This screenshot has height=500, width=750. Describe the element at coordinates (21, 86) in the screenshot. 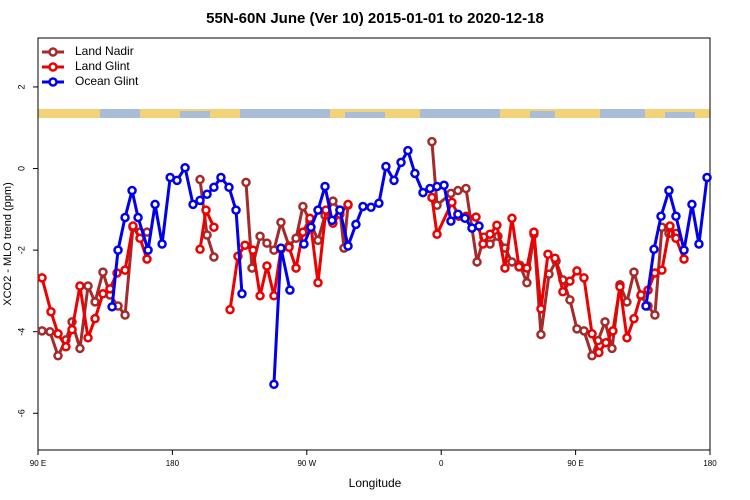

I see `y-tick-label: 2` at that location.